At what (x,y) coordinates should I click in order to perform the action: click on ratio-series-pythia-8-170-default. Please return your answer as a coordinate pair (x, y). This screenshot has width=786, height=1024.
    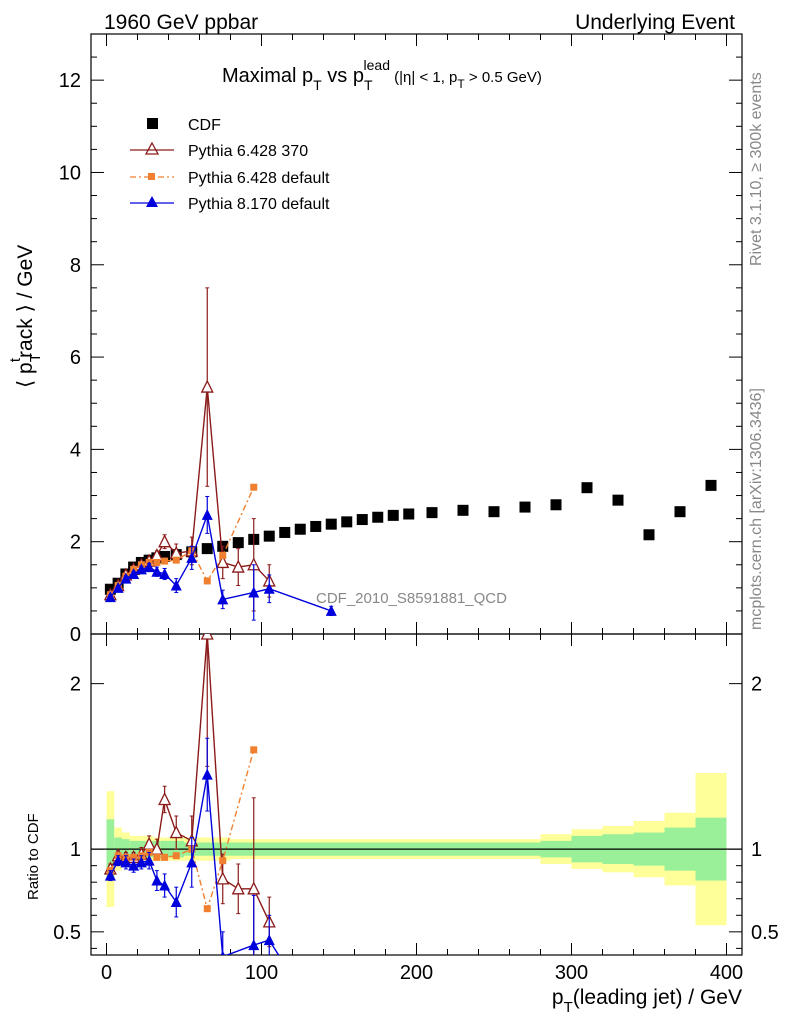
    Looking at the image, I should click on (197, 853).